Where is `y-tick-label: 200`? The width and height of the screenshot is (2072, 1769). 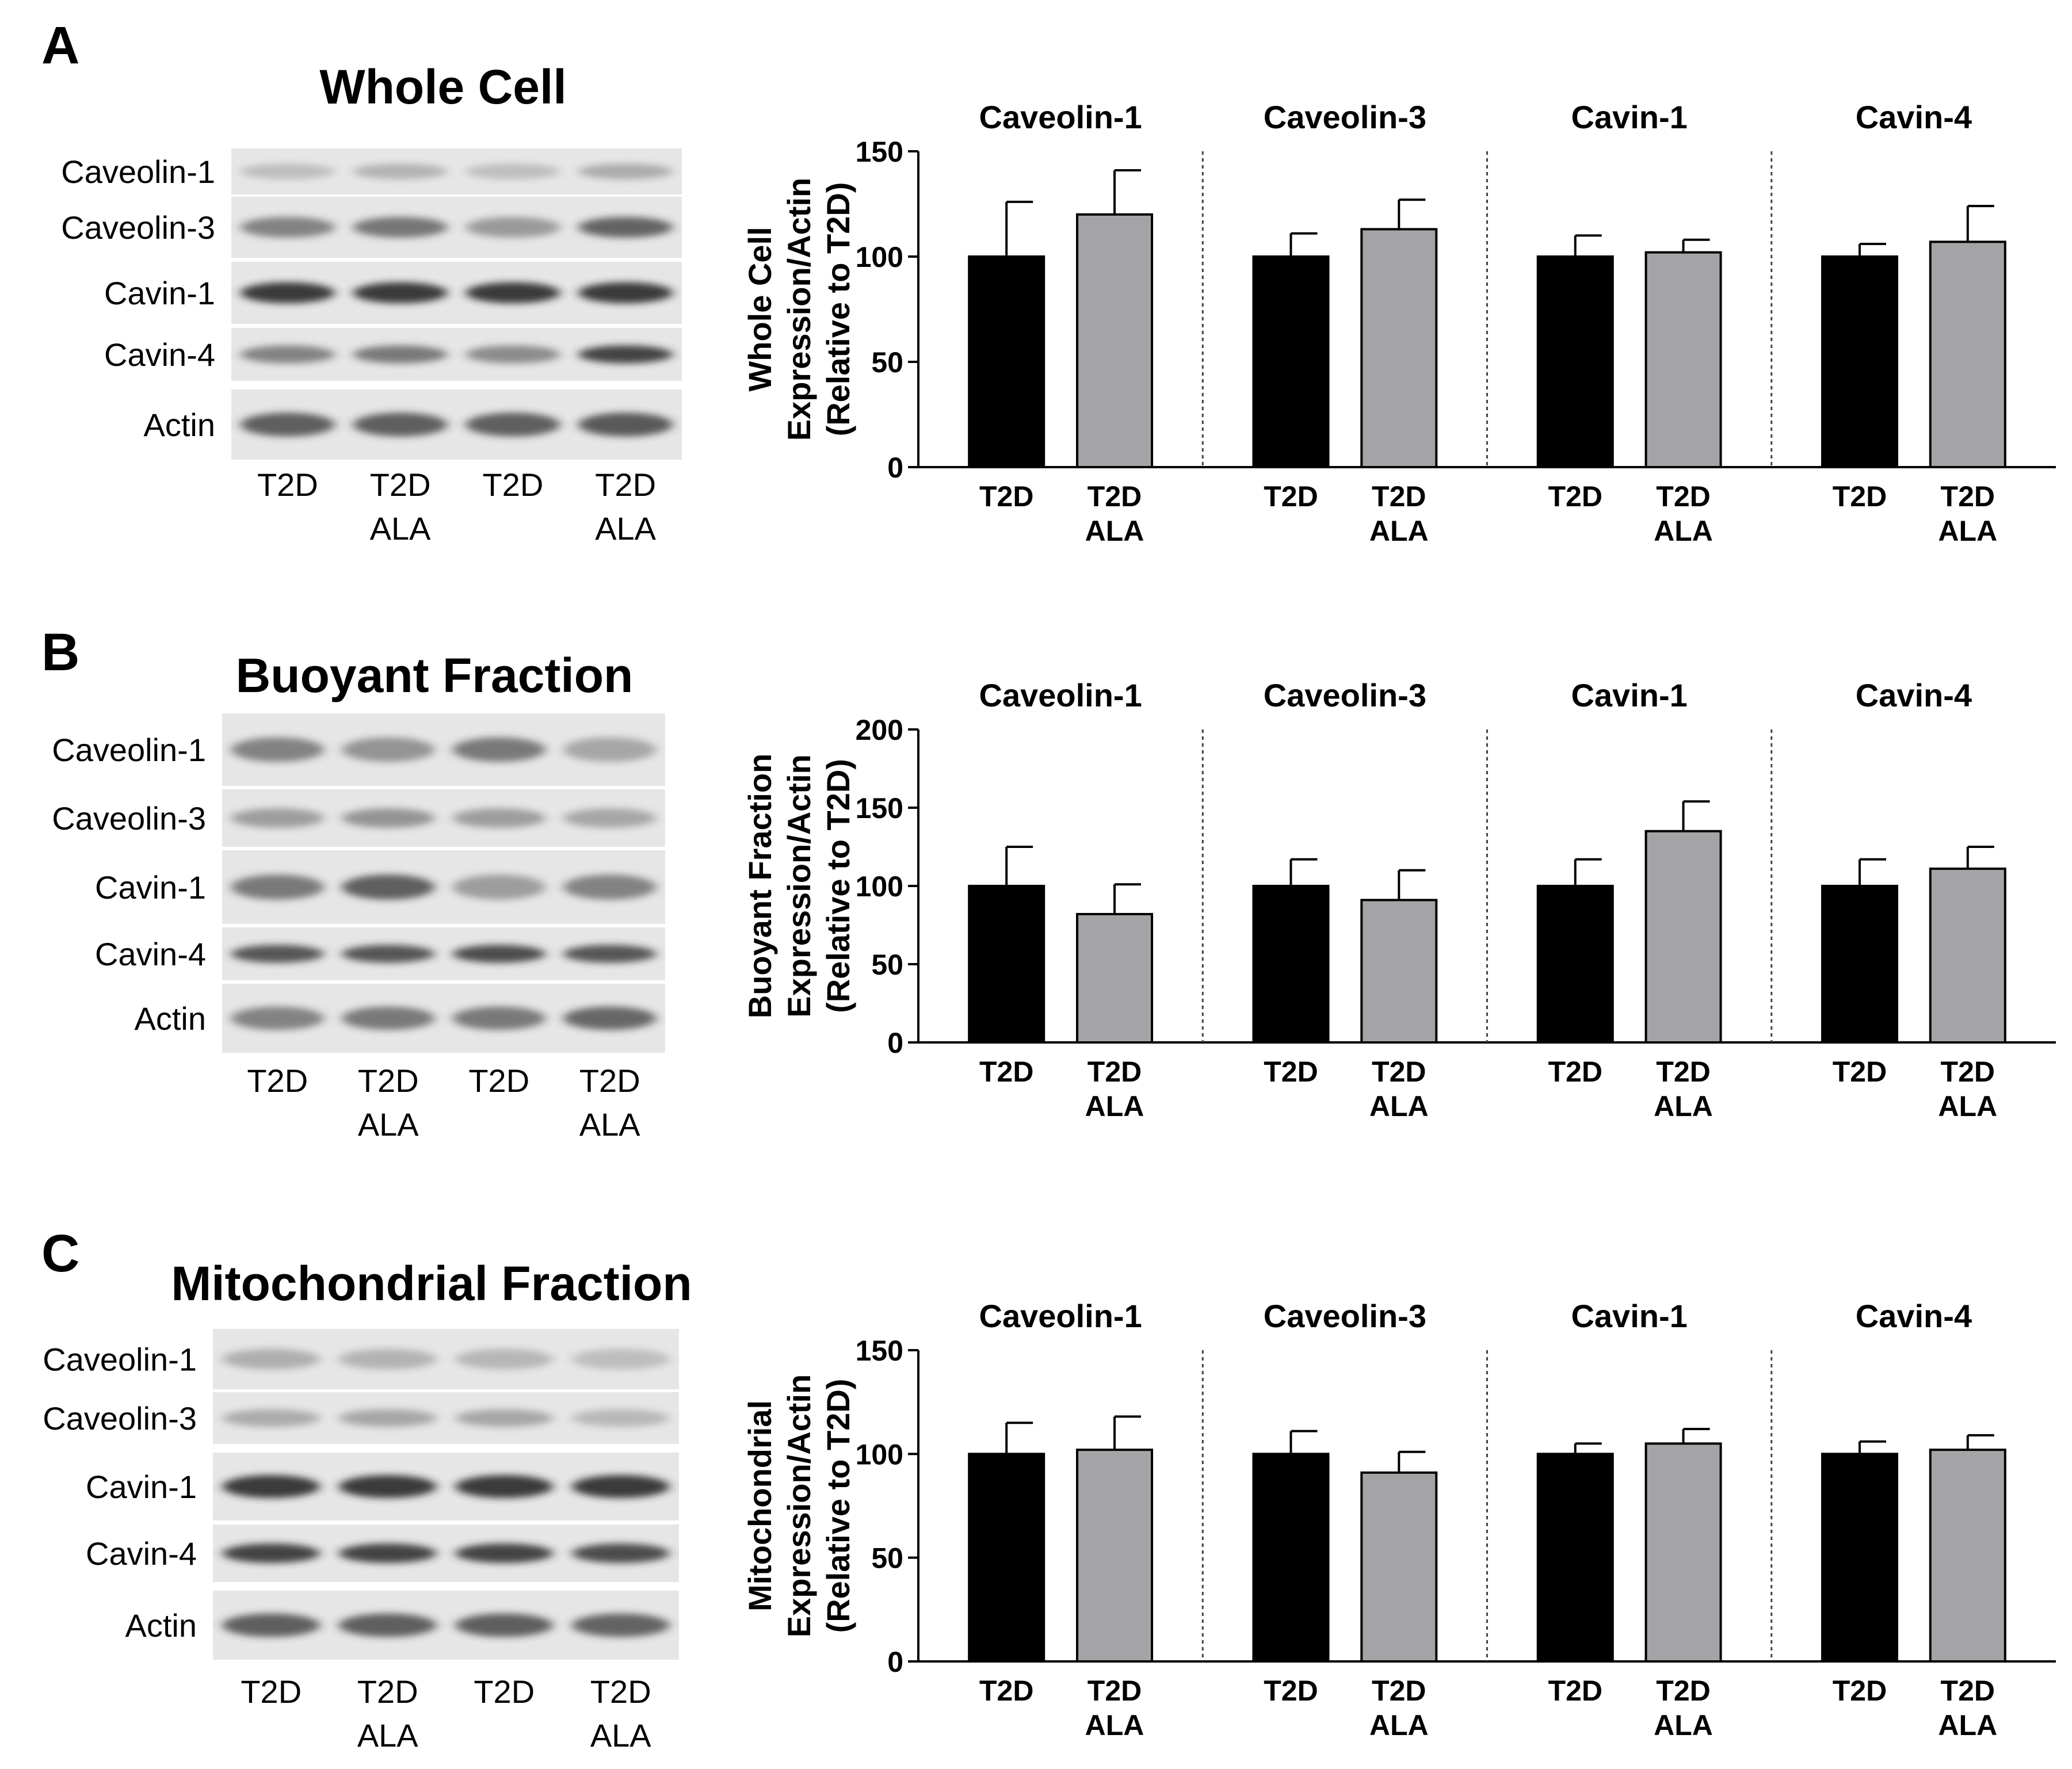 y-tick-label: 200 is located at coordinates (880, 730).